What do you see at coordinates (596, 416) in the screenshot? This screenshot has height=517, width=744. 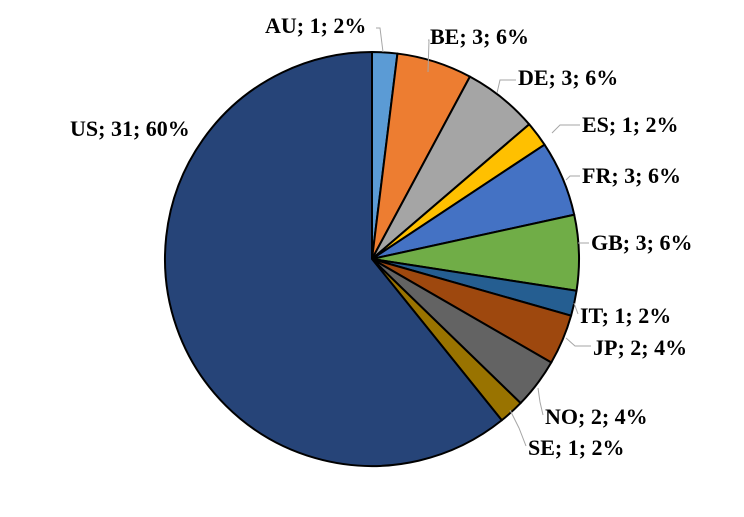 I see `data-label-no: NO; 2; 4%` at bounding box center [596, 416].